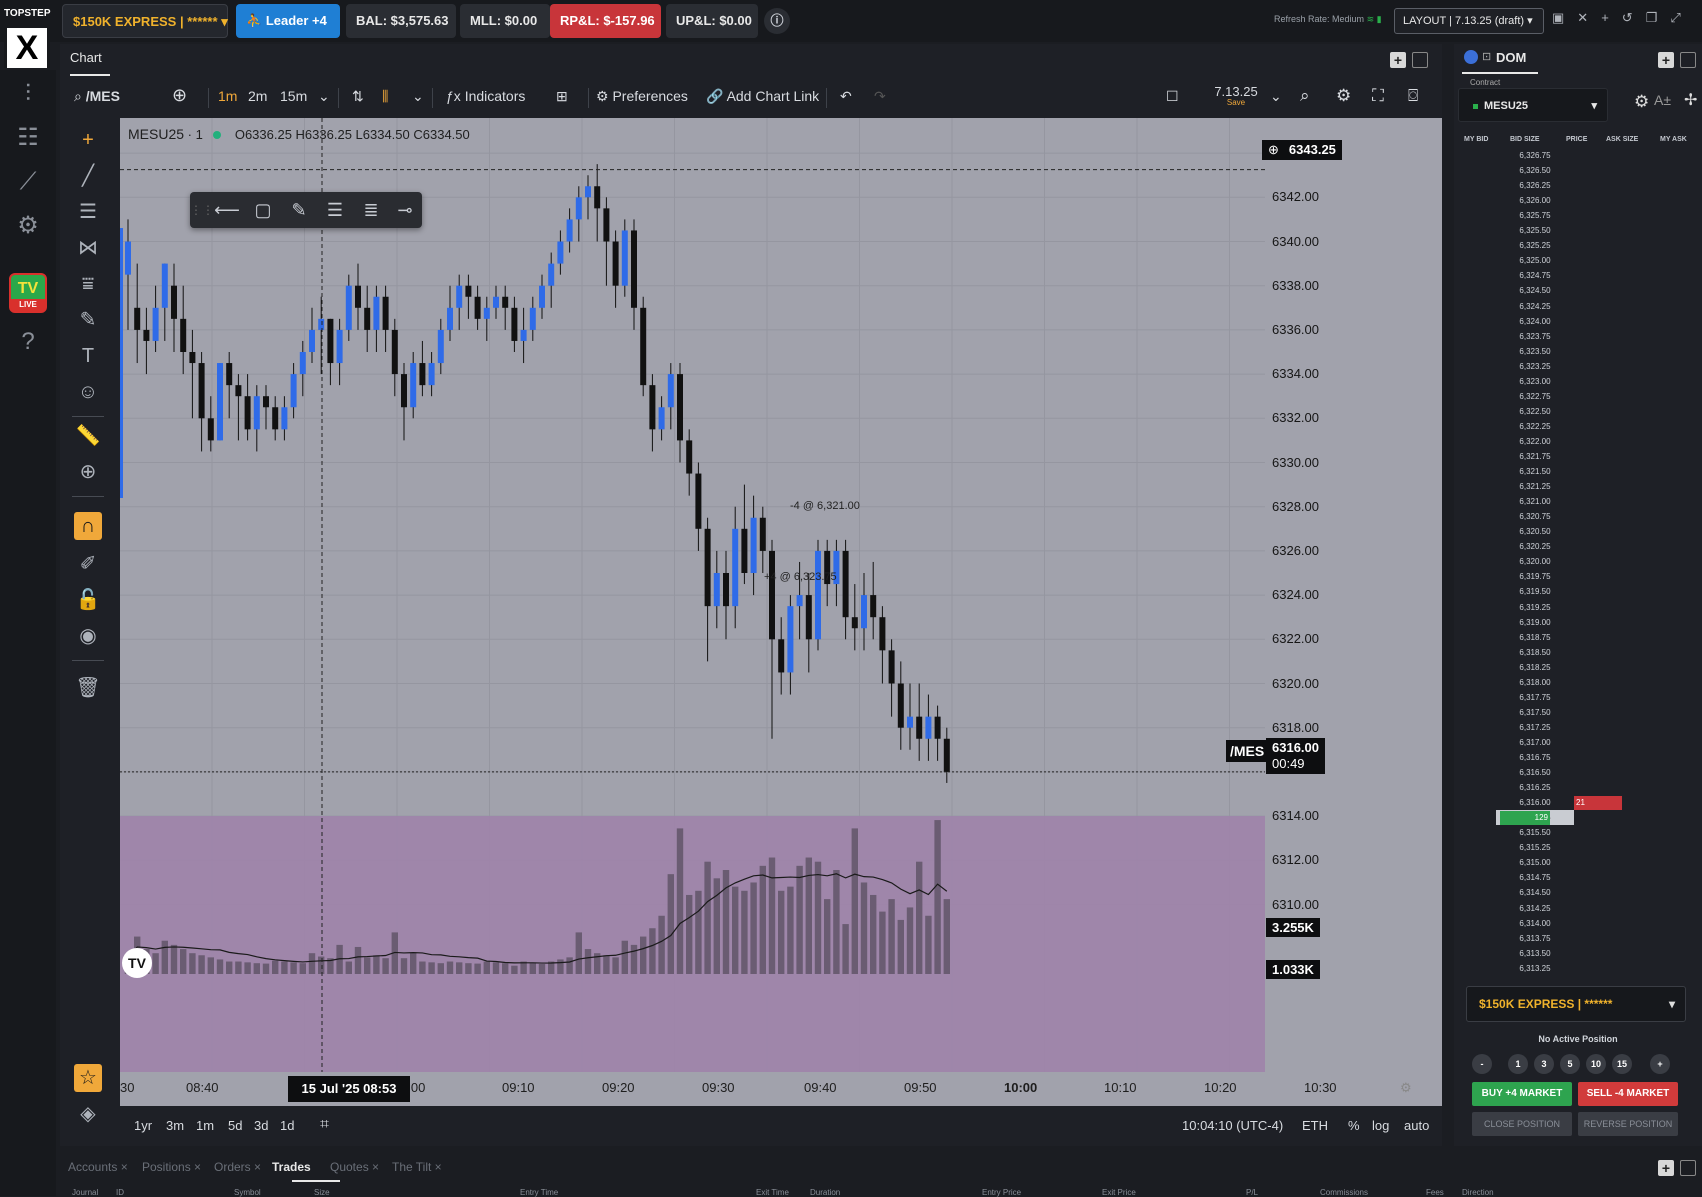 Image resolution: width=1702 pixels, height=1197 pixels. What do you see at coordinates (1535, 727) in the screenshot?
I see `dom-price-row: 6,317.25` at bounding box center [1535, 727].